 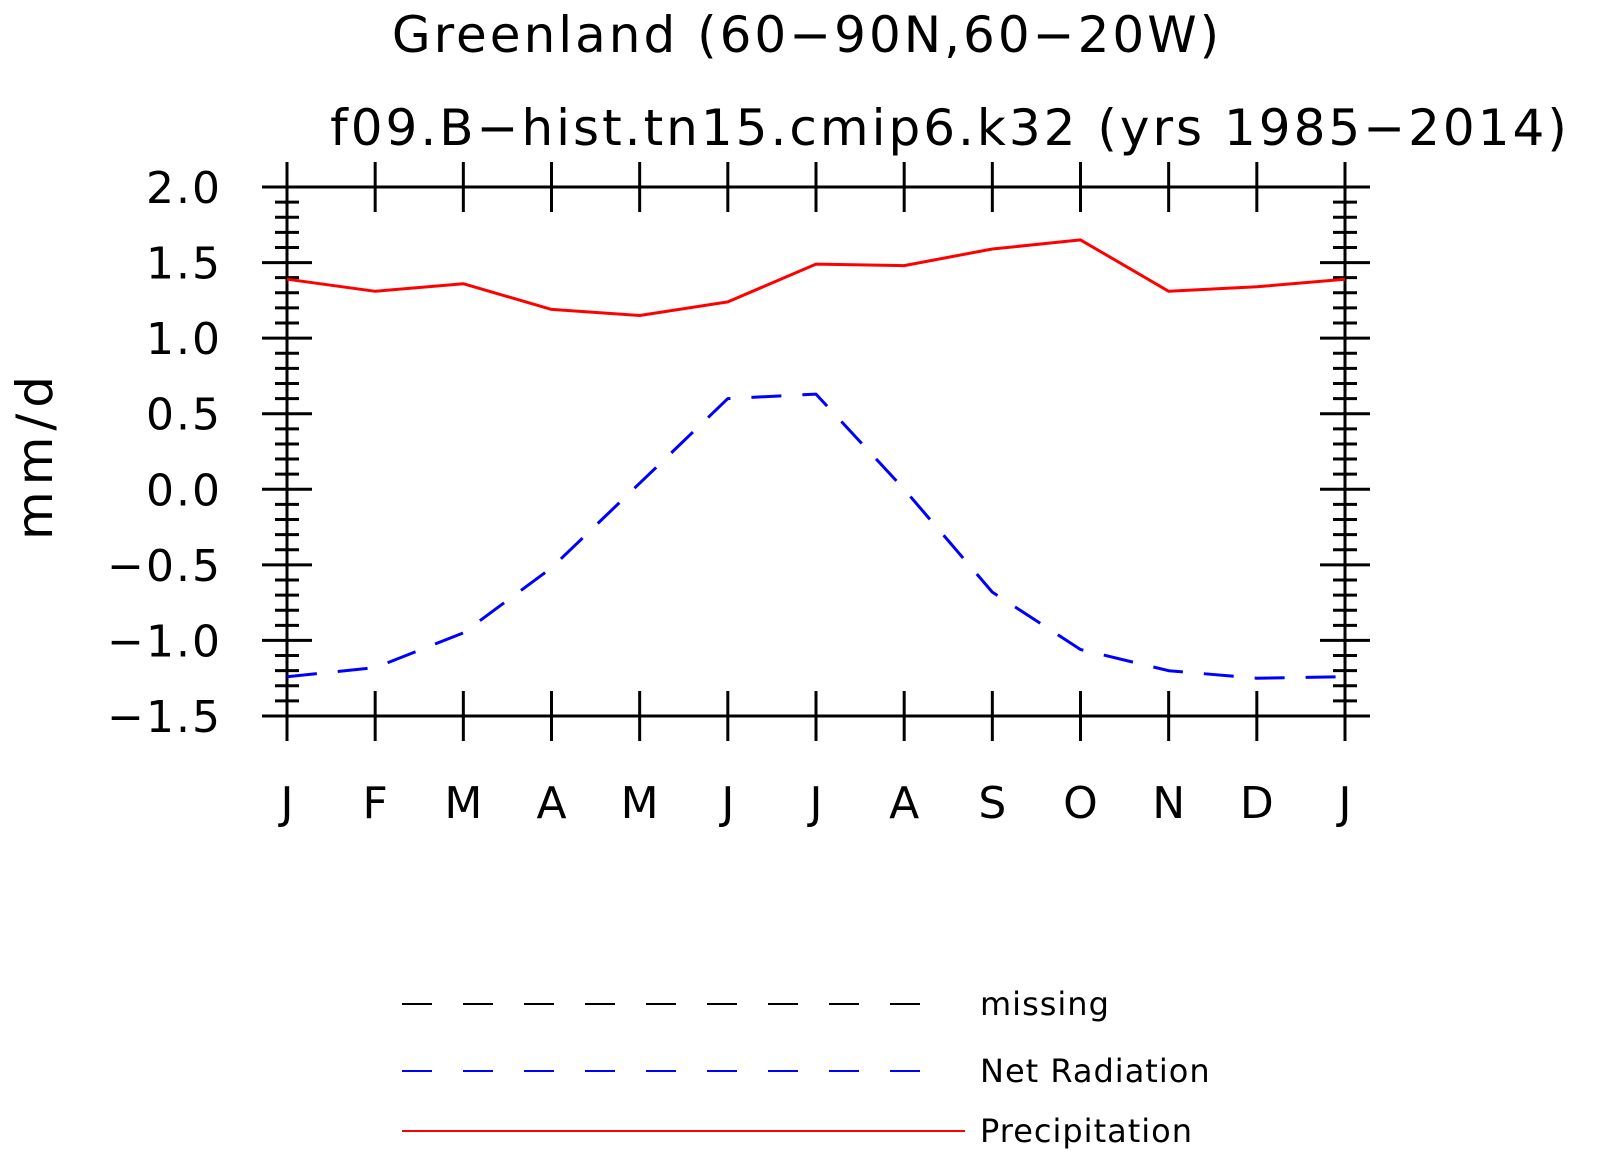 What do you see at coordinates (164, 566) in the screenshot?
I see `y-tick-label: −0.5` at bounding box center [164, 566].